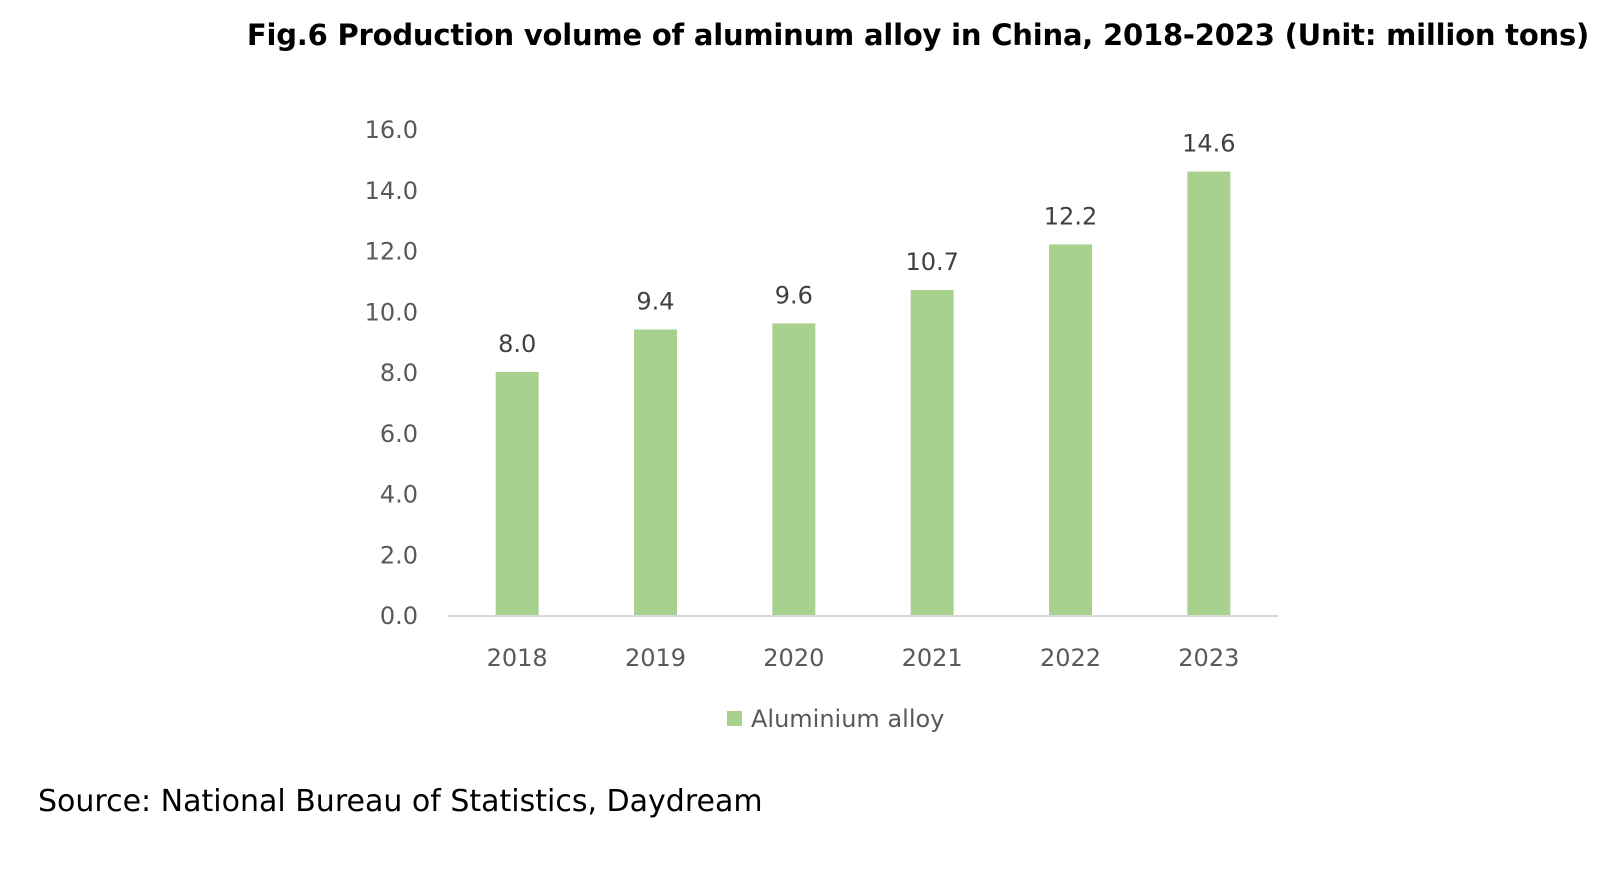  What do you see at coordinates (932, 452) in the screenshot?
I see `bar-2021` at bounding box center [932, 452].